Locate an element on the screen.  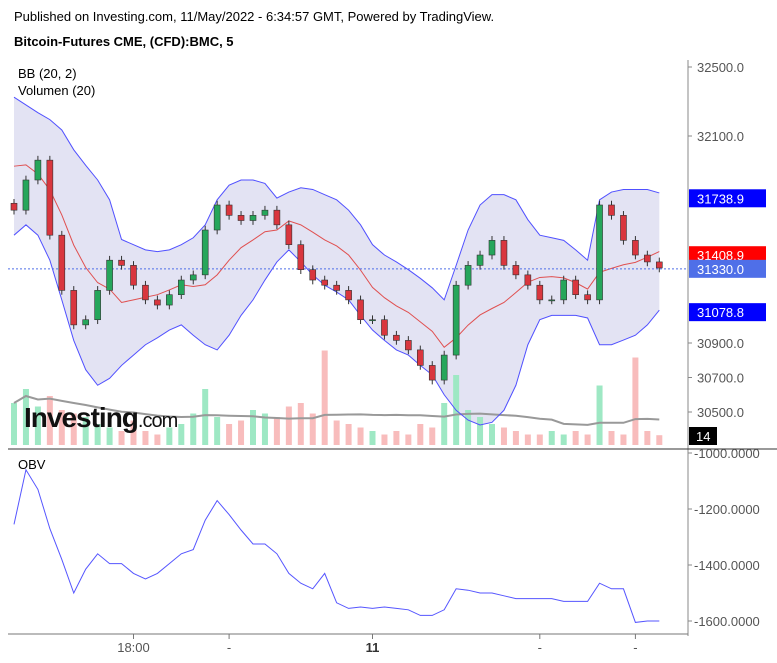
price-badge-label: 31738.9 is located at coordinates (720, 198).